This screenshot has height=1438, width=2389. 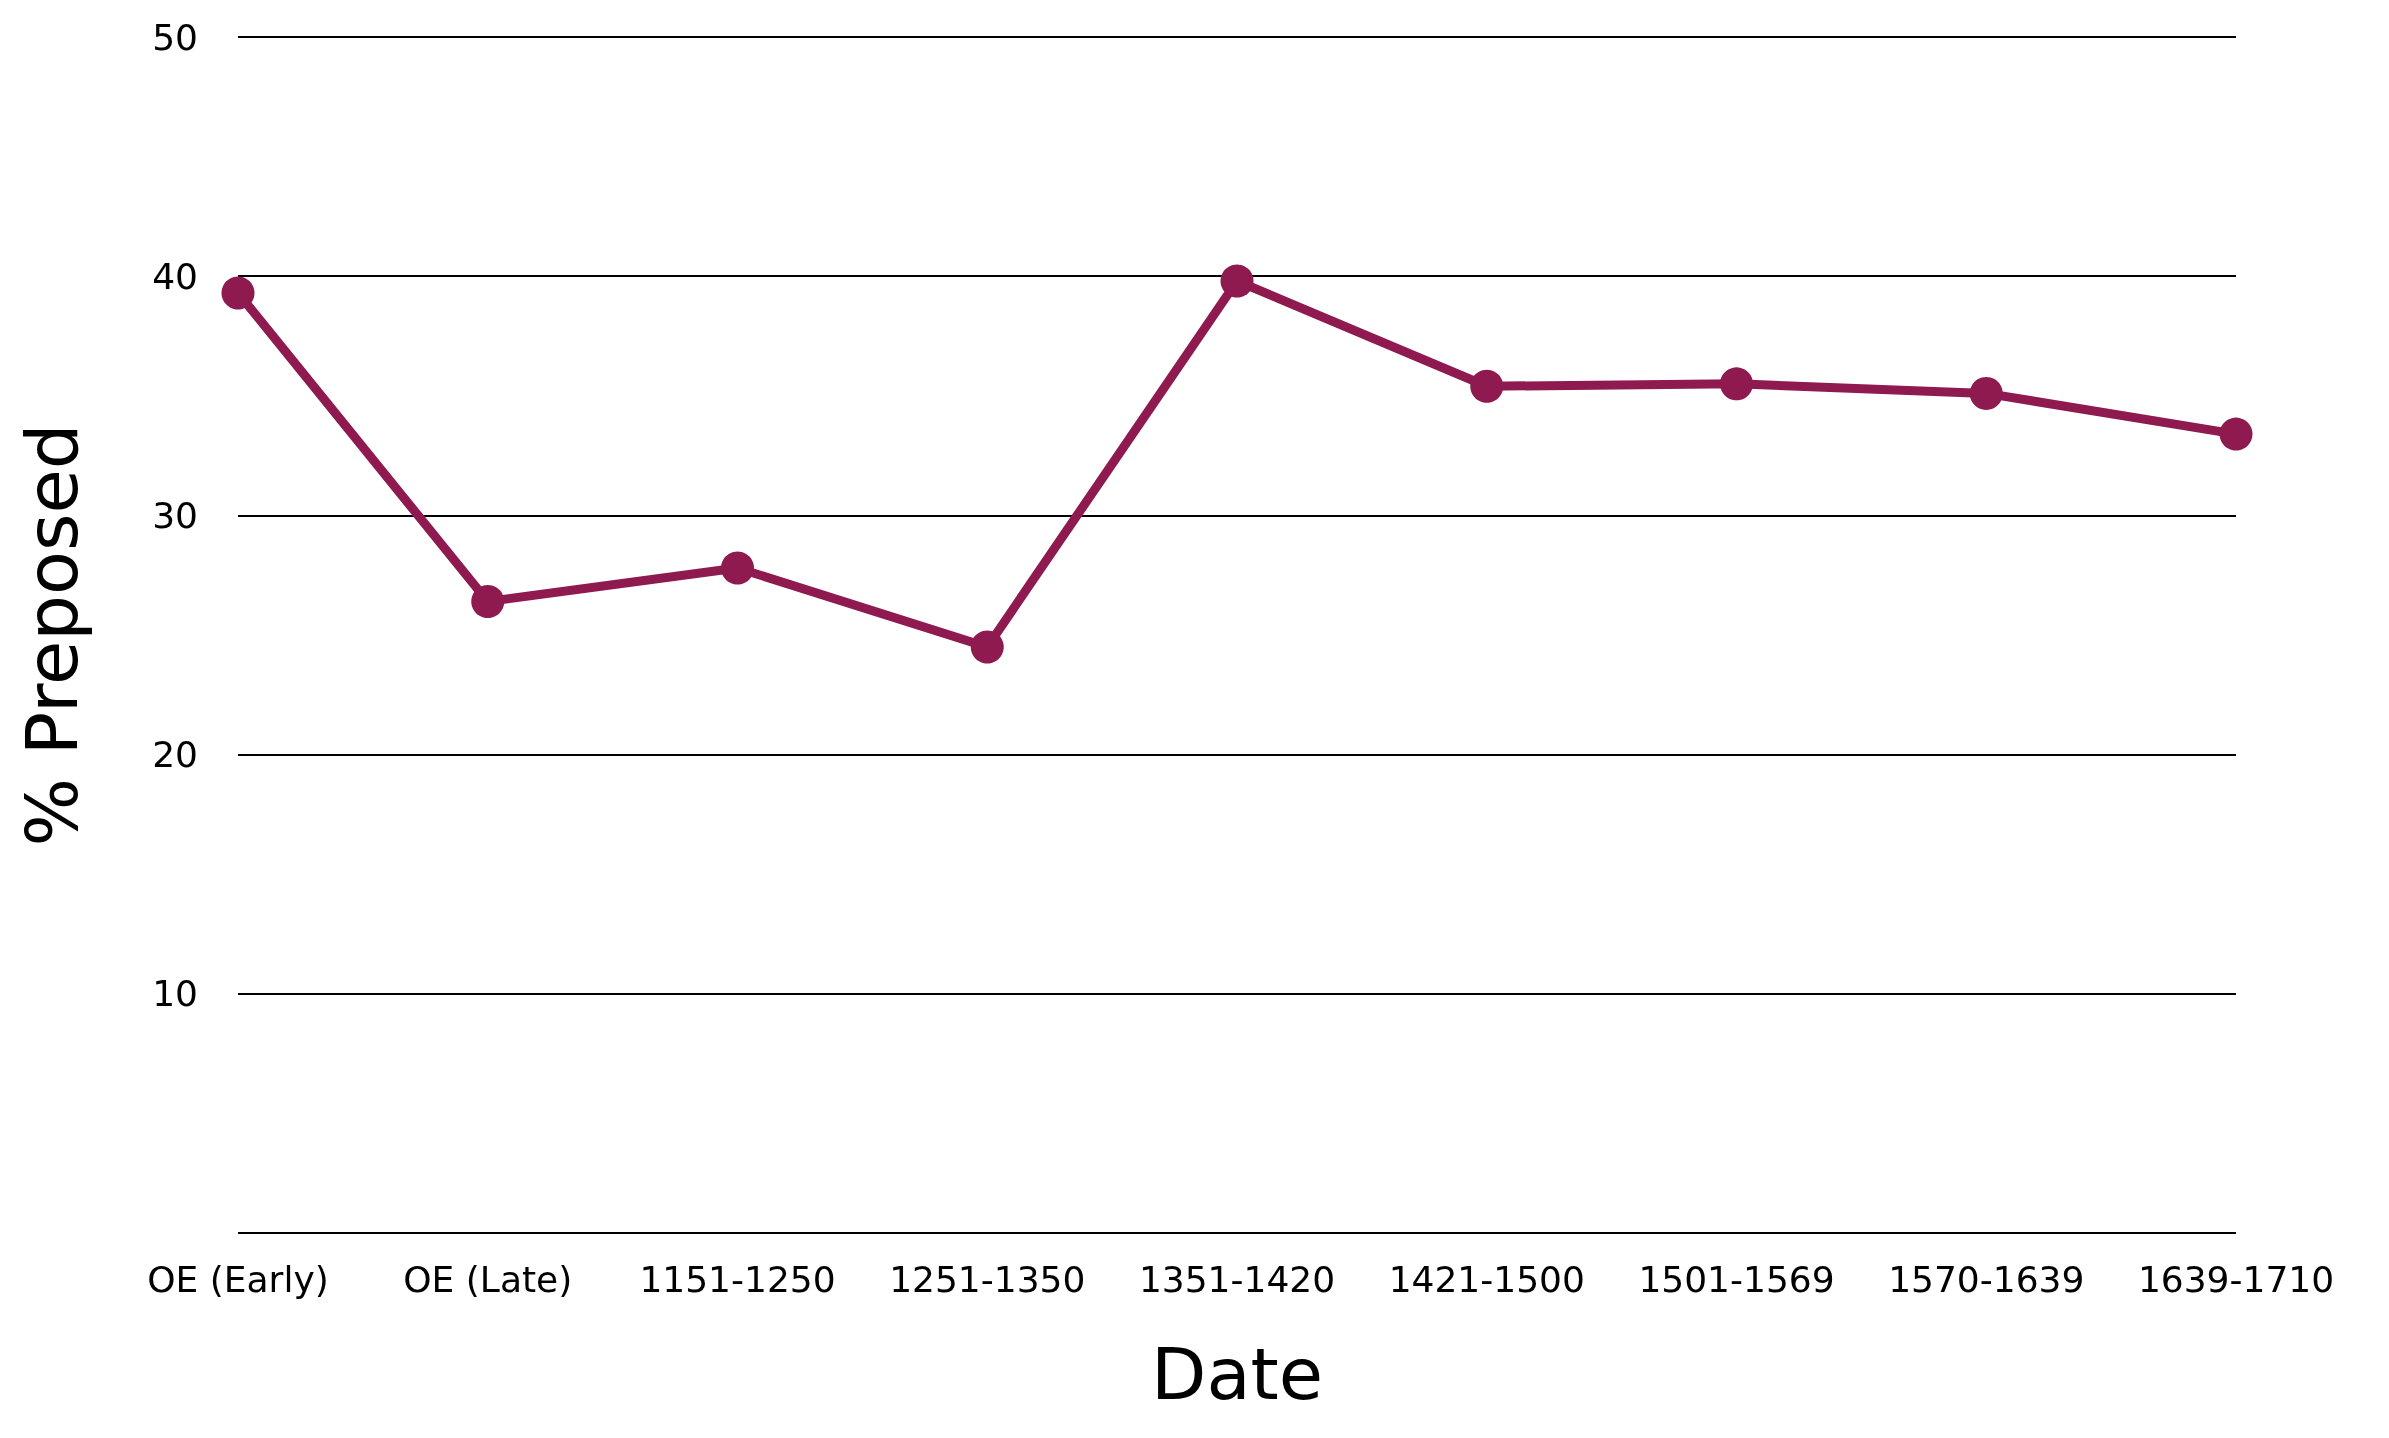 What do you see at coordinates (2236, 1279) in the screenshot?
I see `x-tick-label: 1639-1710` at bounding box center [2236, 1279].